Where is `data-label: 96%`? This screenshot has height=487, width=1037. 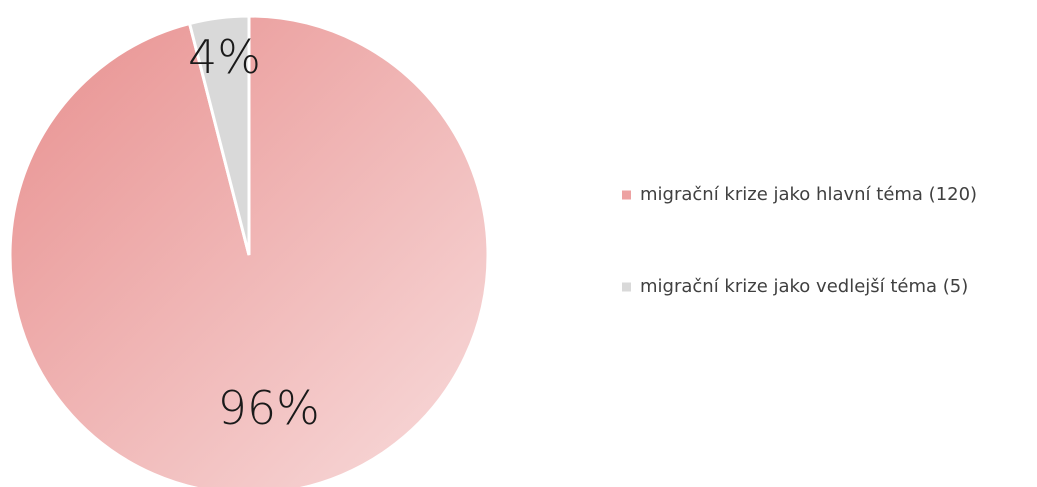
data-label: 96% is located at coordinates (269, 408).